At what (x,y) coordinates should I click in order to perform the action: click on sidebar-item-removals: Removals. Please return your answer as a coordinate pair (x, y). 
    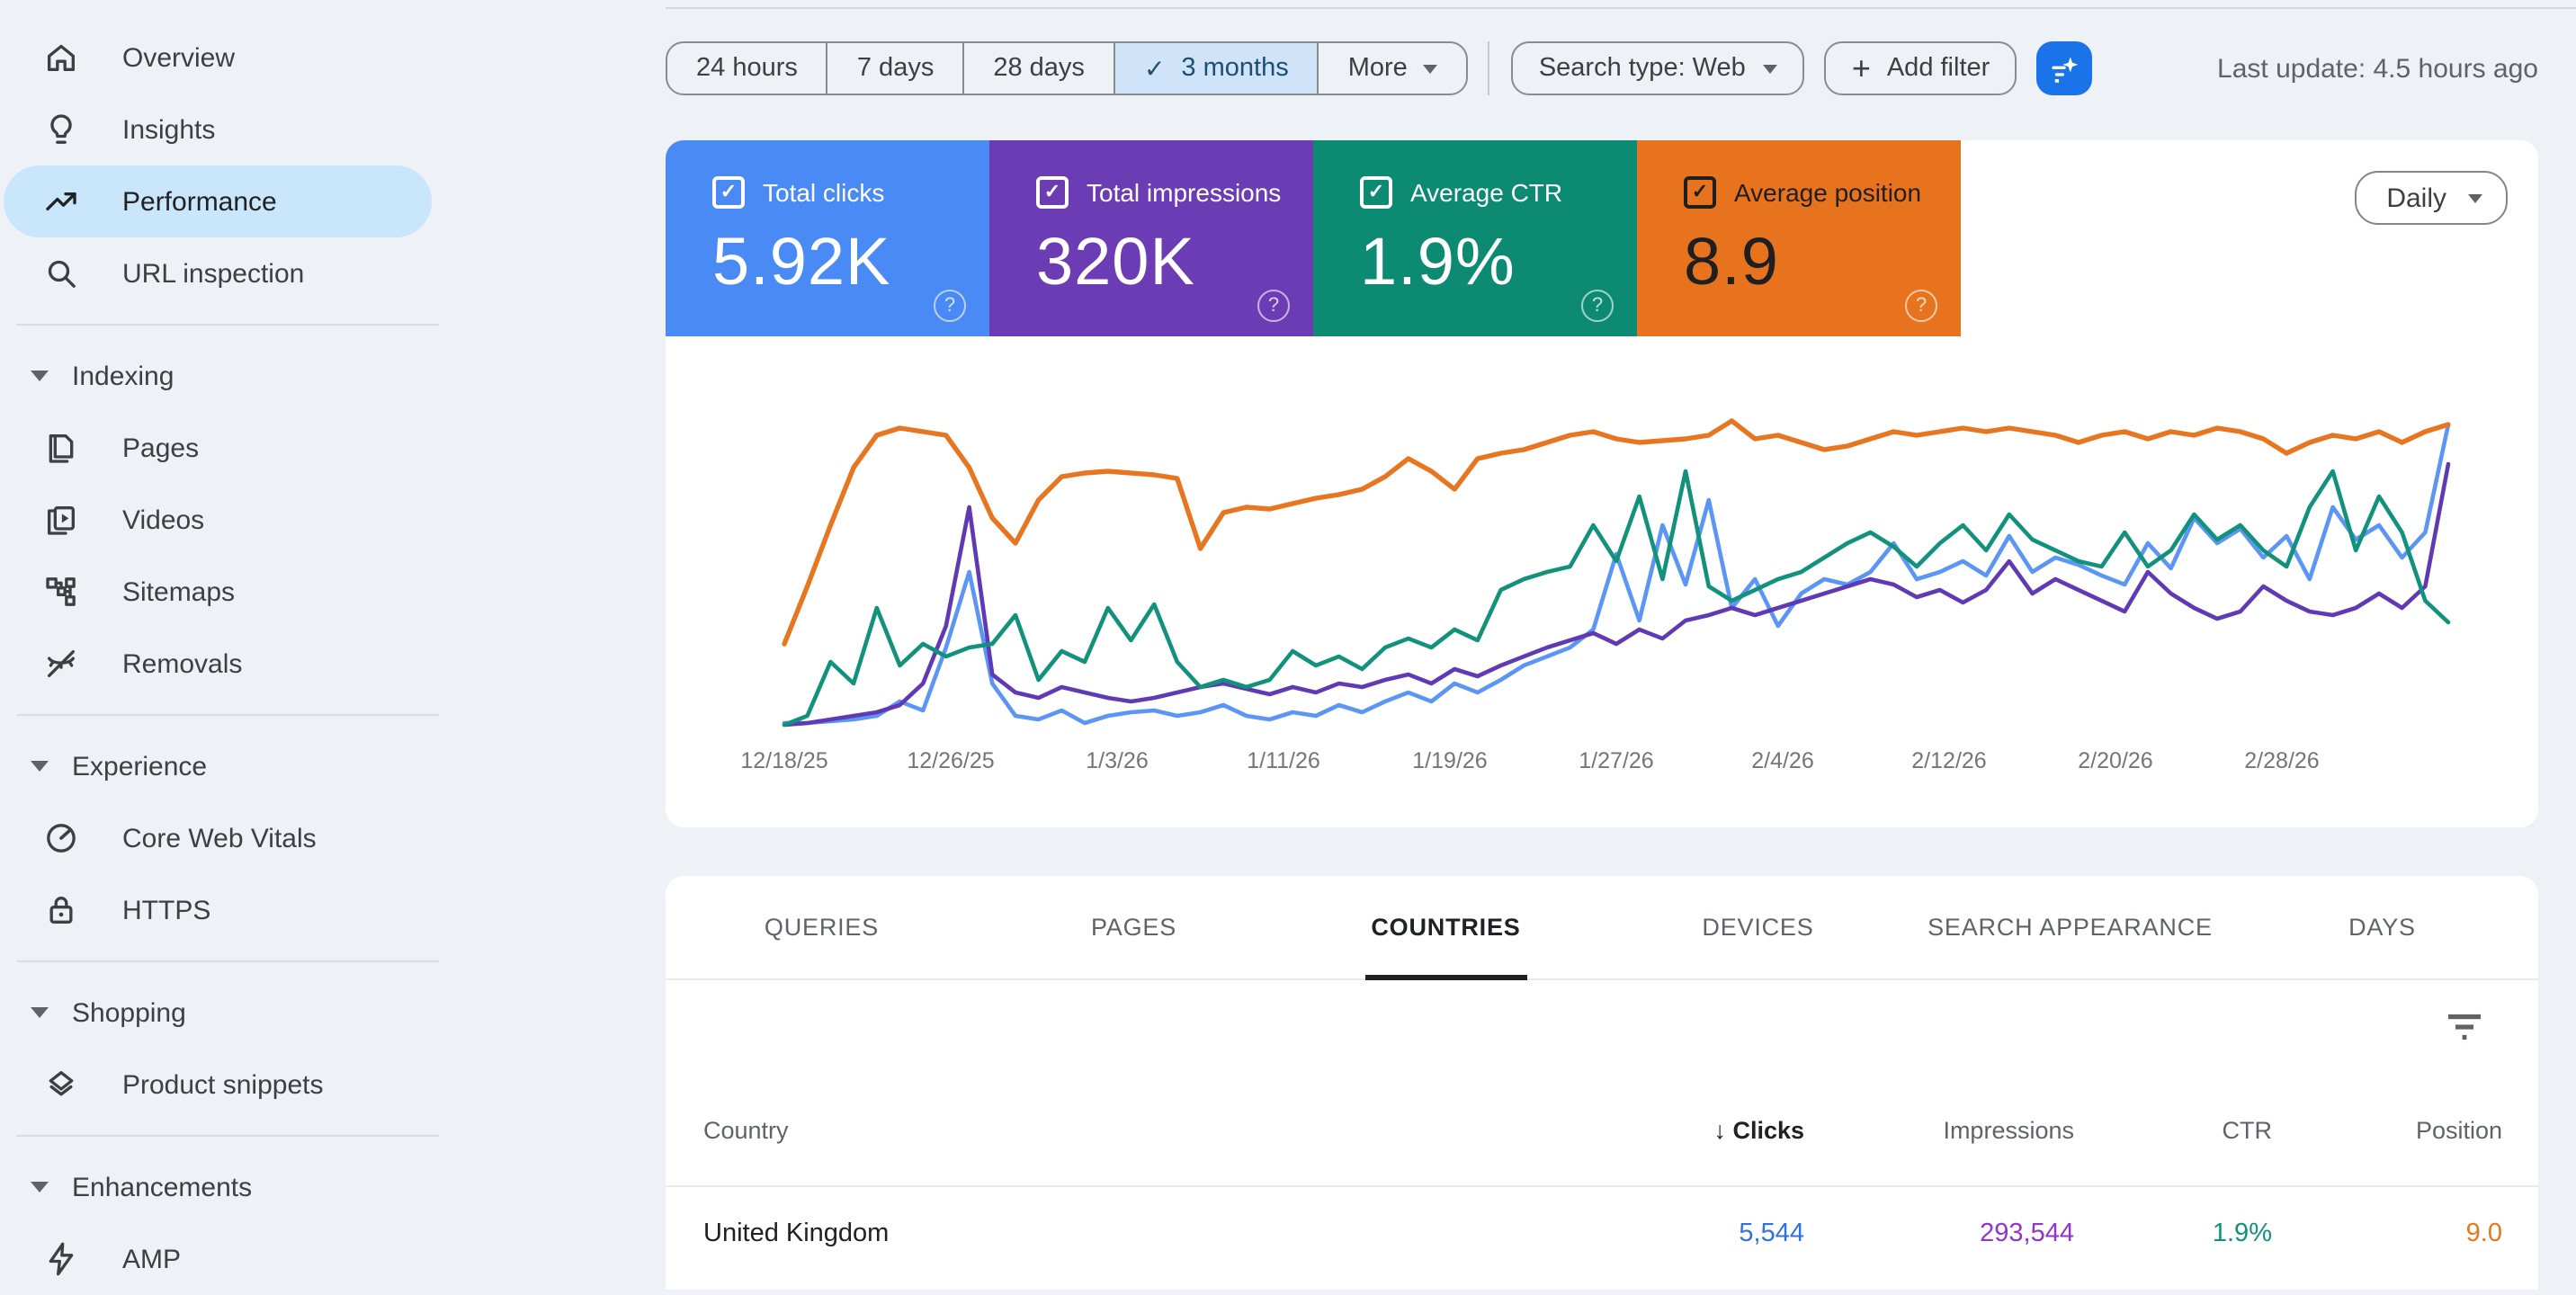
    Looking at the image, I should click on (218, 664).